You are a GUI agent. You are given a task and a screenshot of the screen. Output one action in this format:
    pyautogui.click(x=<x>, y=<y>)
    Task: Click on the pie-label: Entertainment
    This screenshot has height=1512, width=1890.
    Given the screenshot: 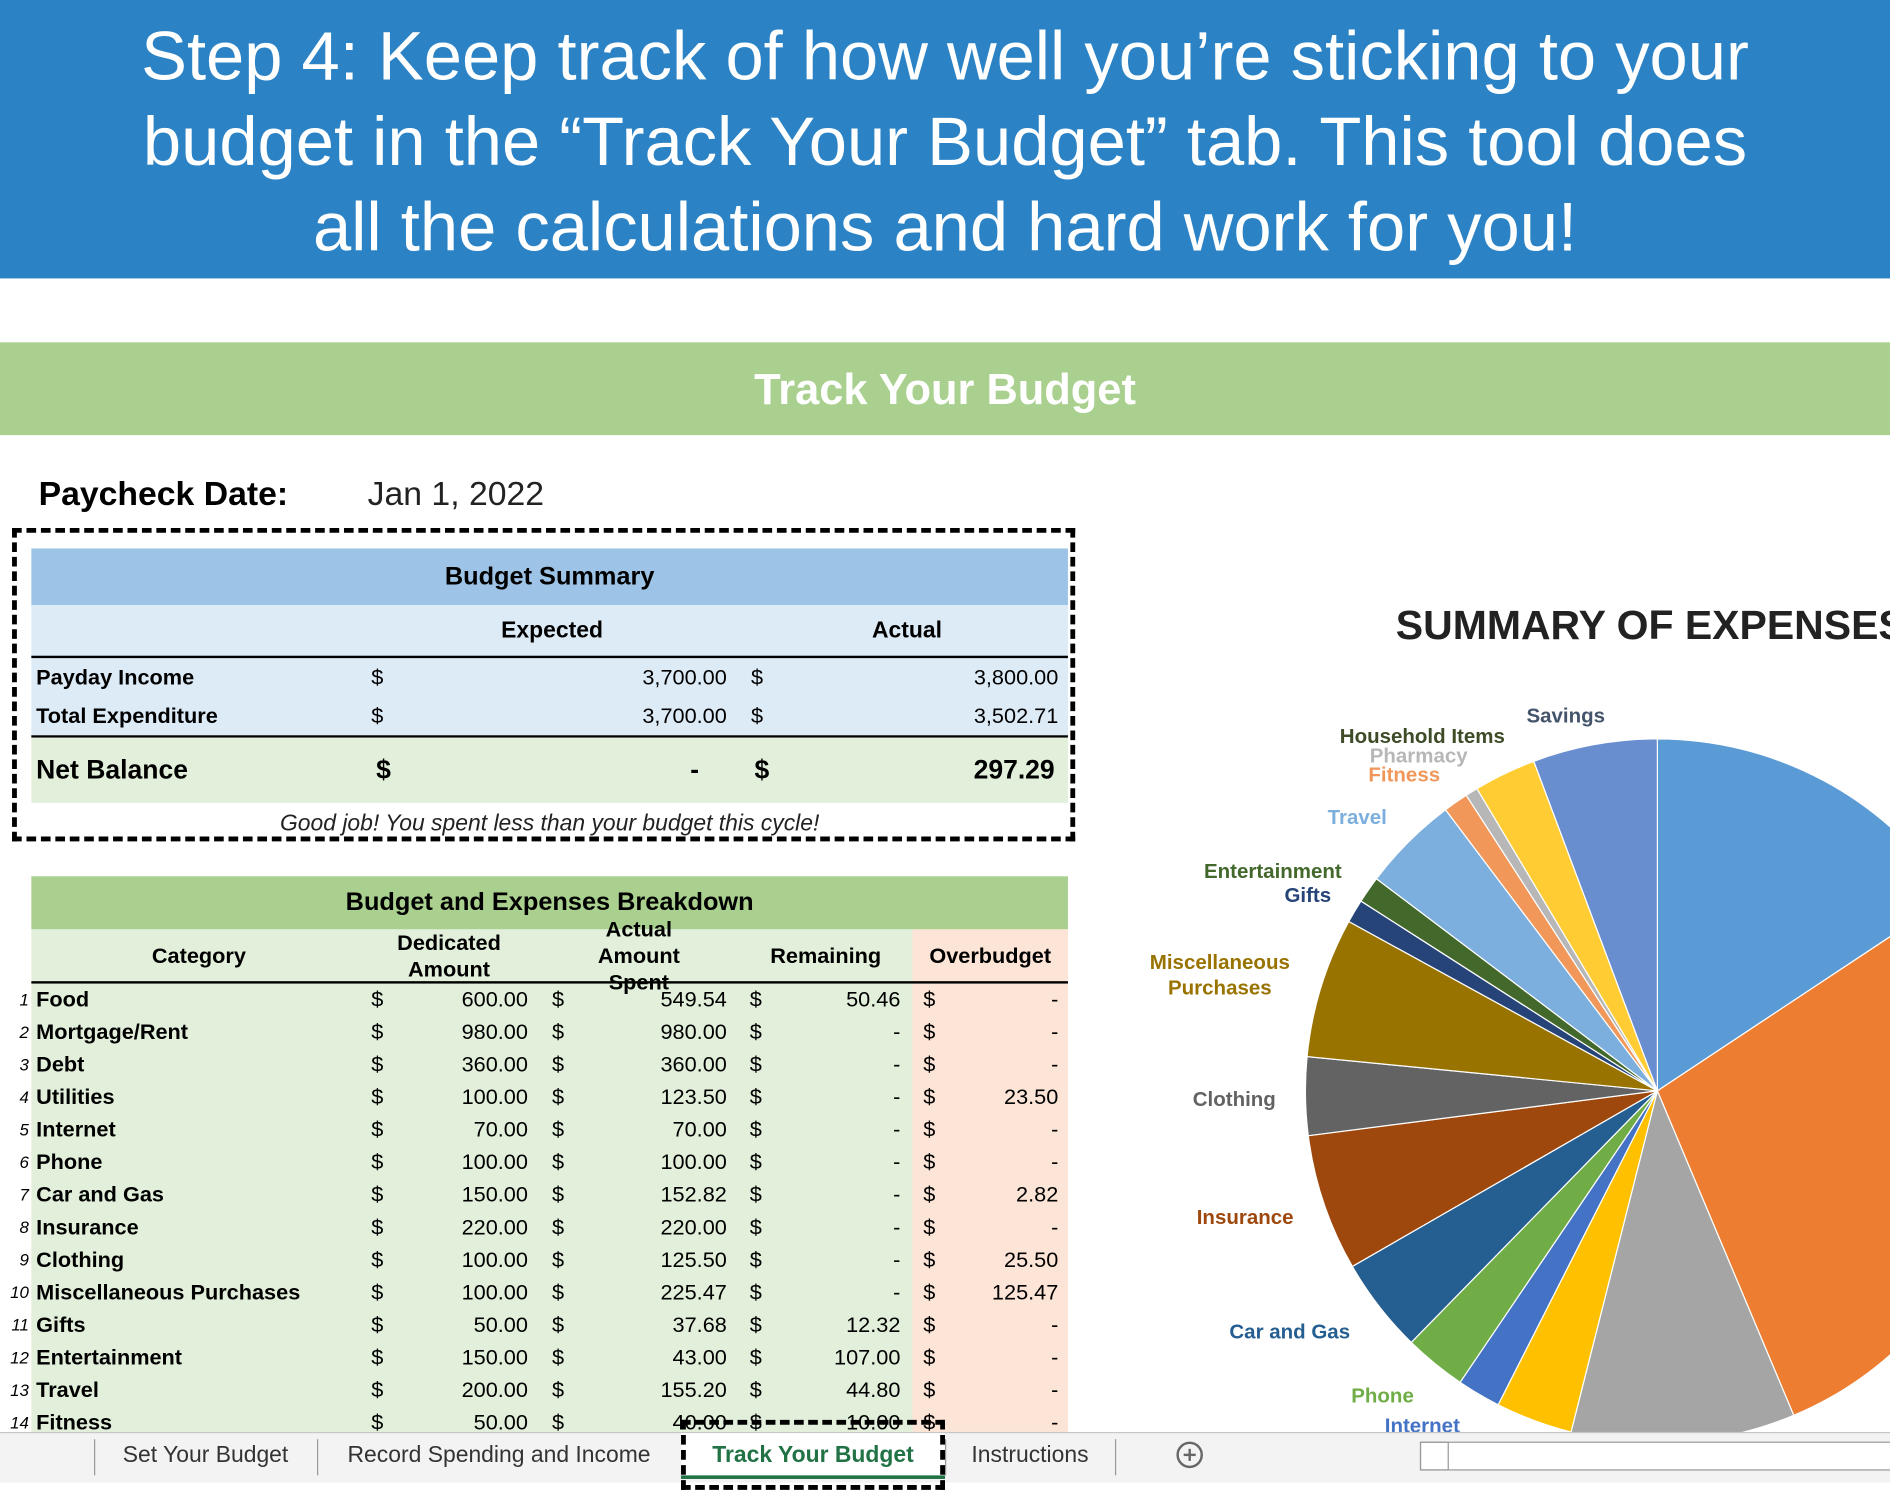 What is the action you would take?
    pyautogui.click(x=1272, y=871)
    